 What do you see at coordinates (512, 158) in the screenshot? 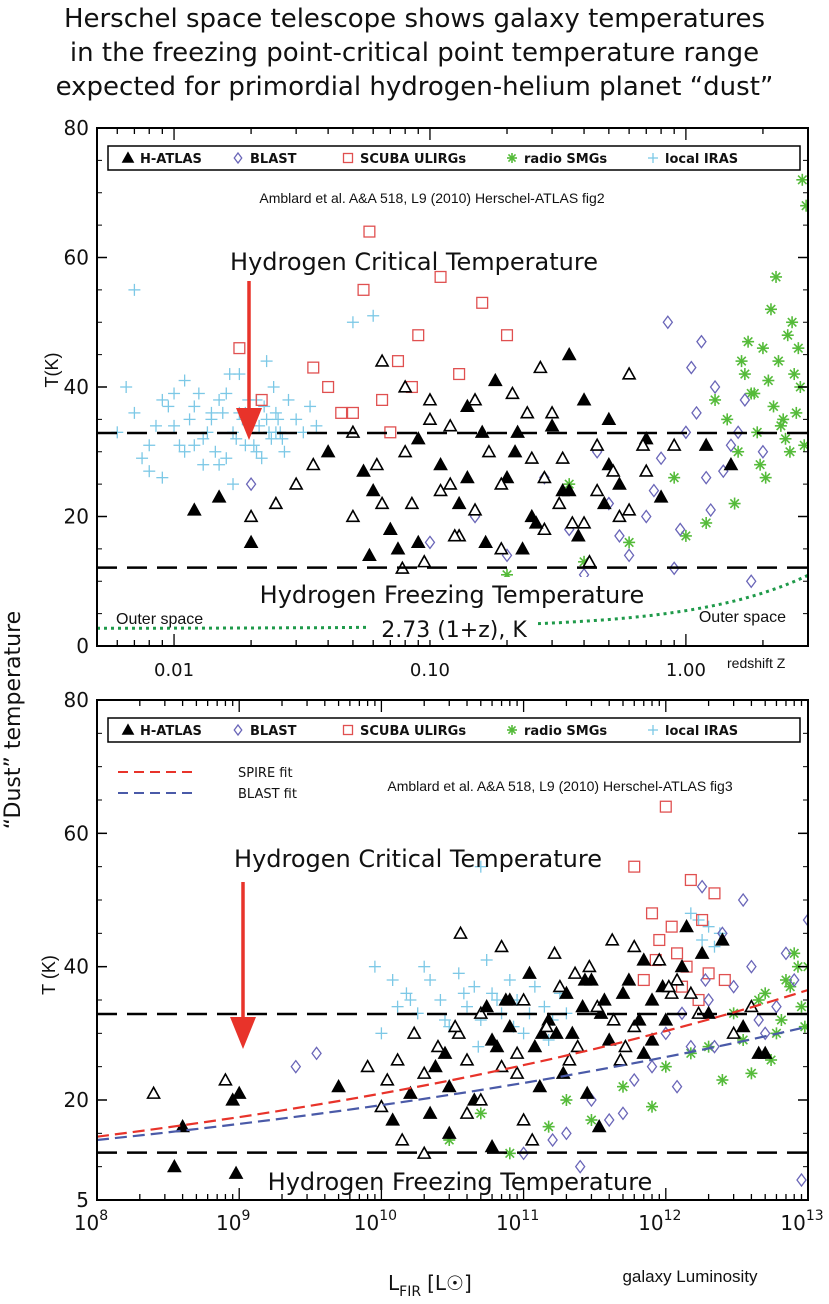
I see `p1-legend-radio-icon` at bounding box center [512, 158].